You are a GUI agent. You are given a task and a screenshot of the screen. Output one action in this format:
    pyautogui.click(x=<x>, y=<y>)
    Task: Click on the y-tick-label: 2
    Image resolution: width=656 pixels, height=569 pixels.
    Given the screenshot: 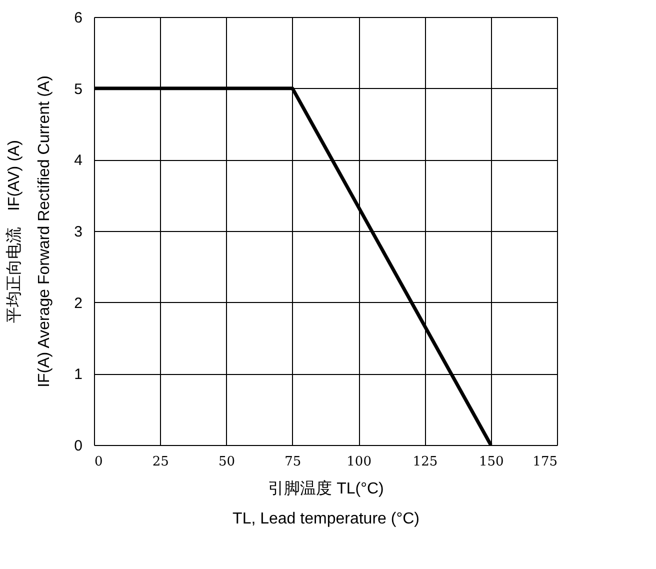 What is the action you would take?
    pyautogui.click(x=78, y=303)
    